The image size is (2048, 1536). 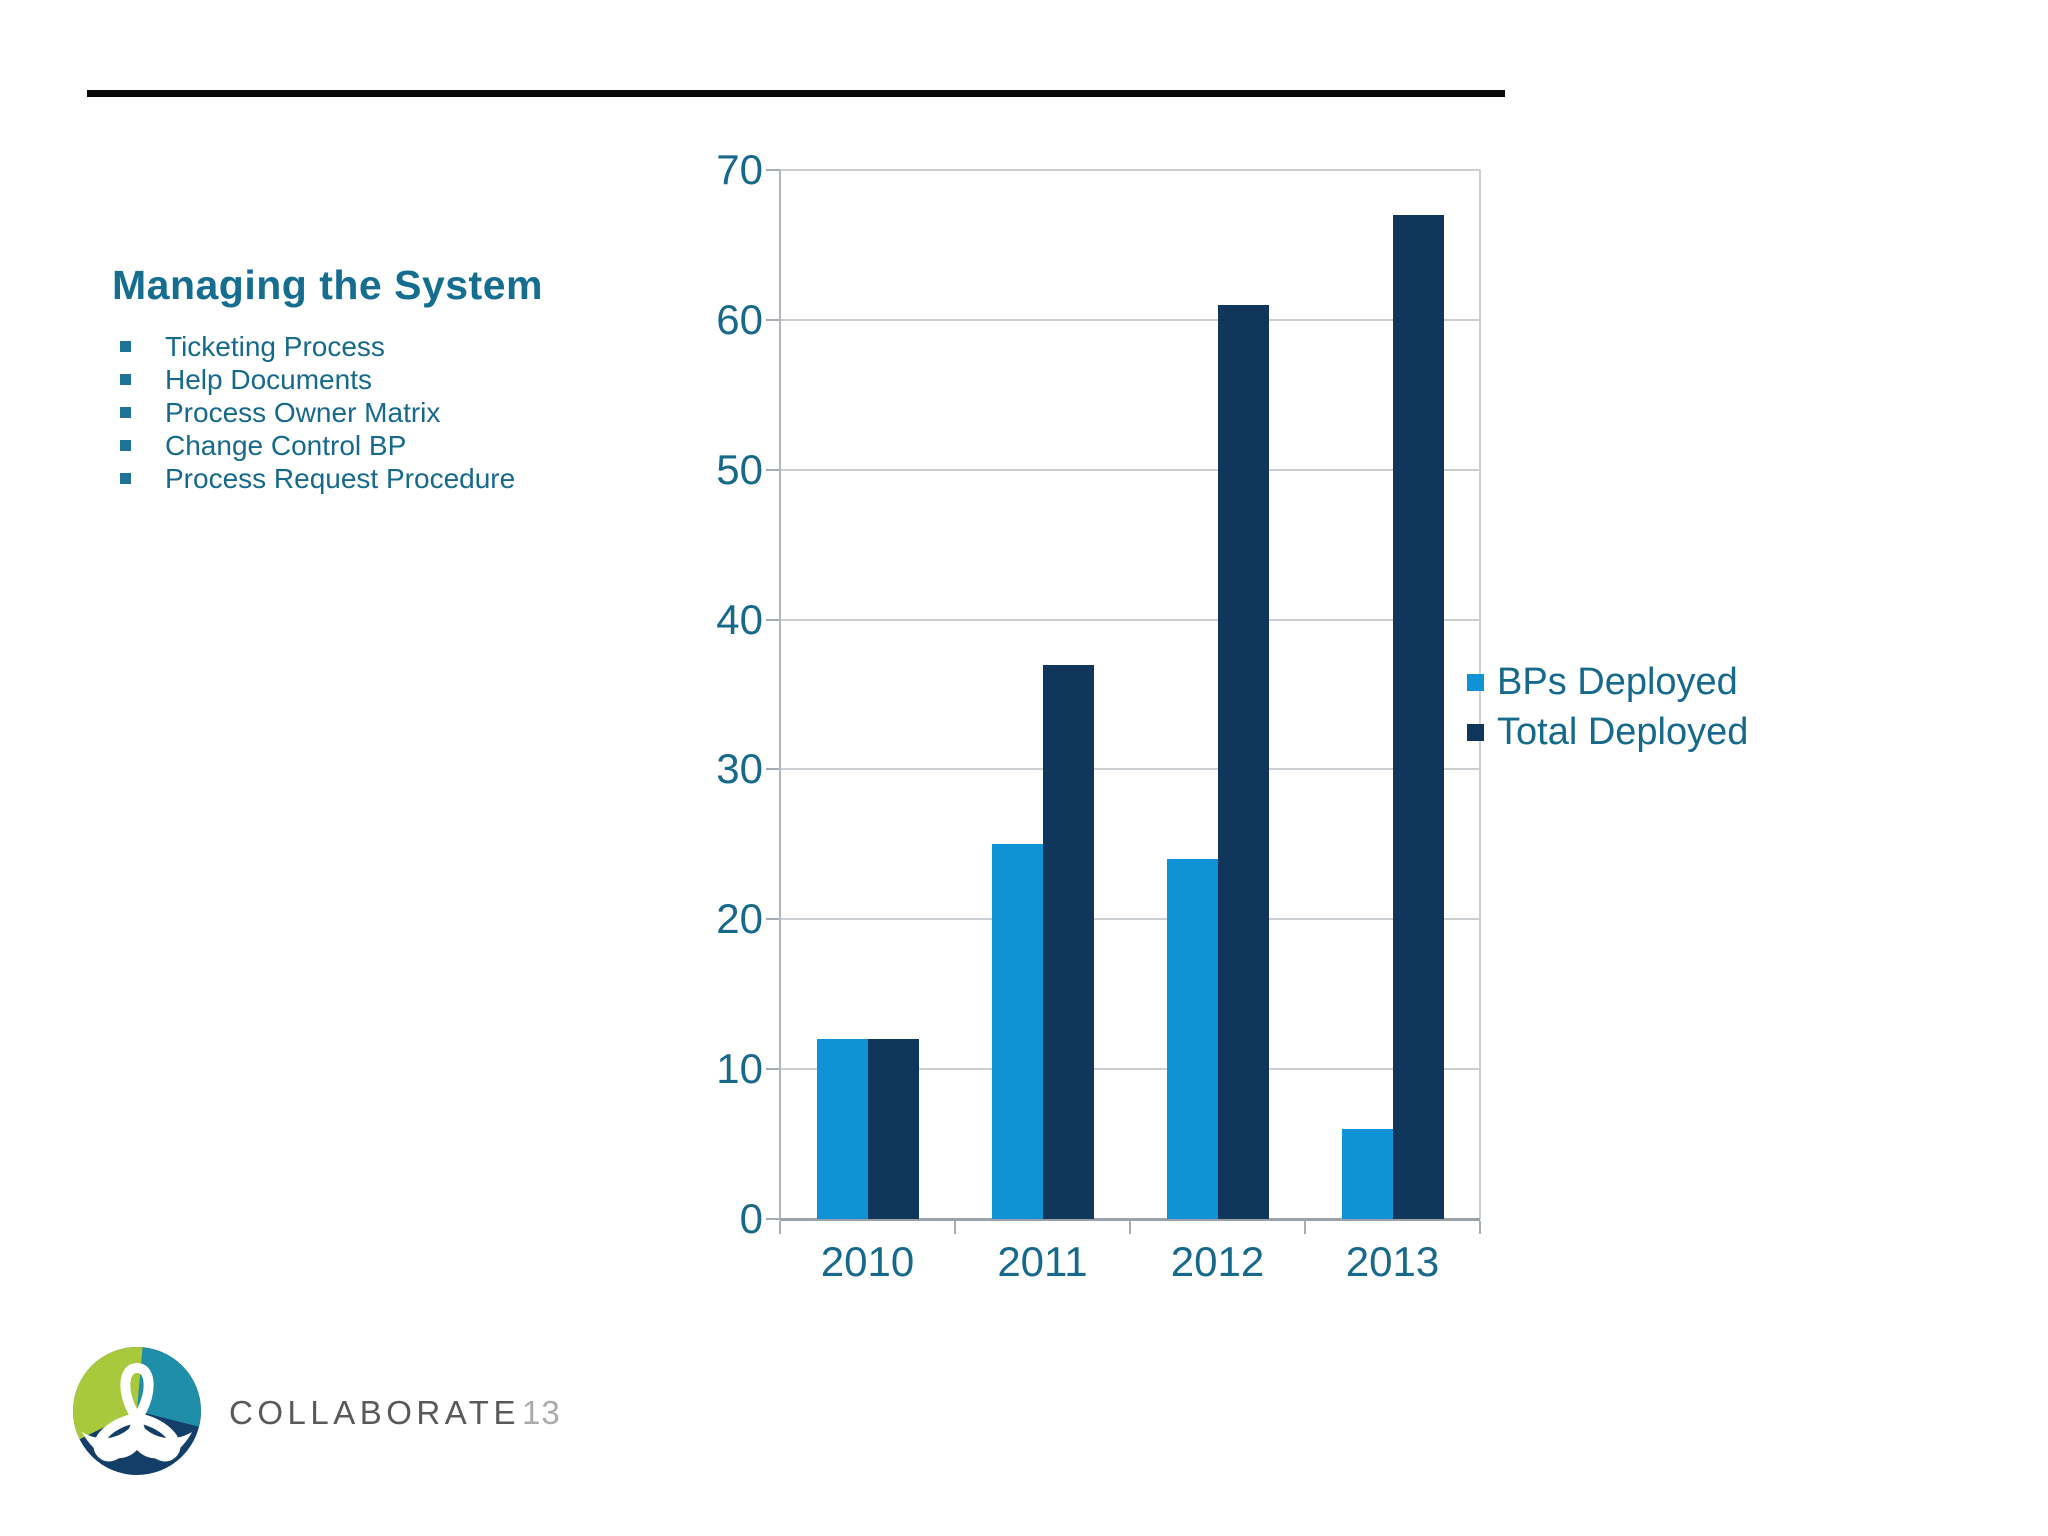 I want to click on y-axis-line, so click(x=780, y=694).